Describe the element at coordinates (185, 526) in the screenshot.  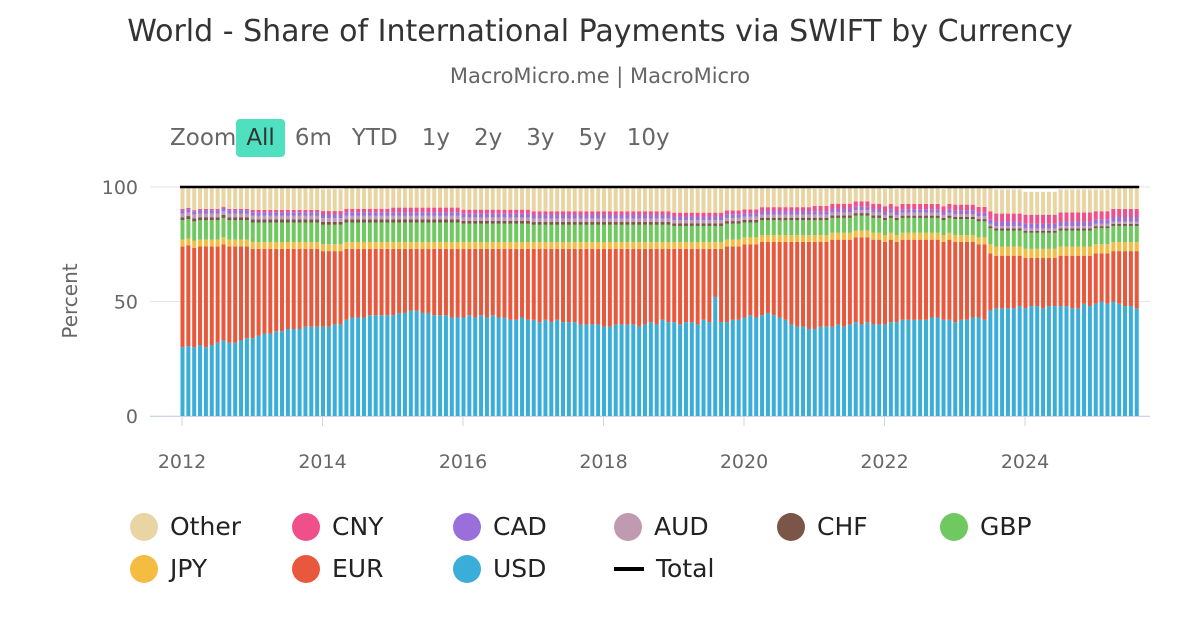
I see `legend-item-other: Other` at that location.